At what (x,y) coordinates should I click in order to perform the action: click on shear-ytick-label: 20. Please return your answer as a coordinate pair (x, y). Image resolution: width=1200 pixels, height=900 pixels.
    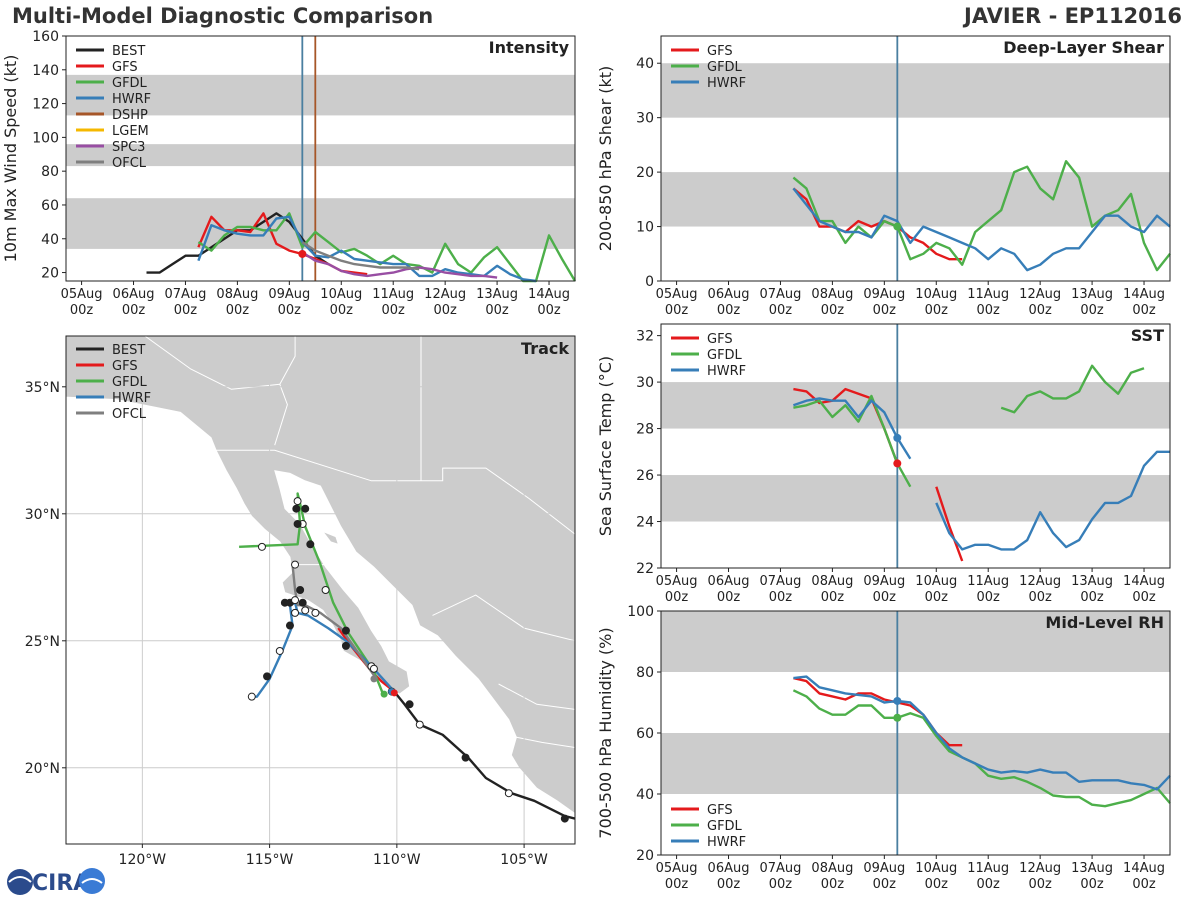
    Looking at the image, I should click on (645, 173).